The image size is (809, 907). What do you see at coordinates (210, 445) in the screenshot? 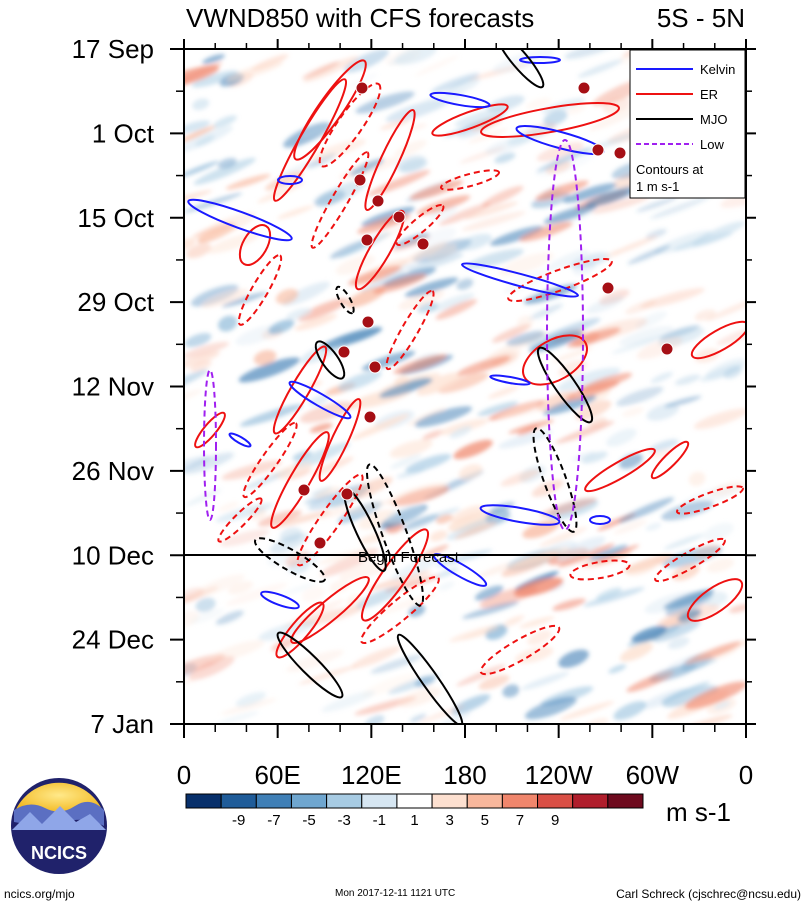
I see `low-contour` at bounding box center [210, 445].